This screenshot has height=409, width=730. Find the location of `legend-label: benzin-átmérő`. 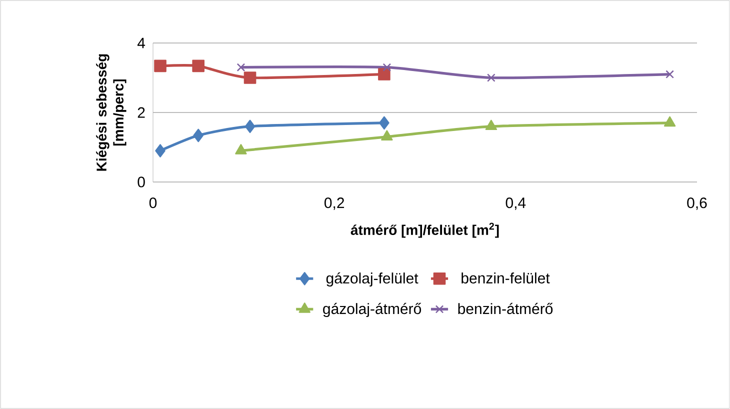

legend-label: benzin-átmérő is located at coordinates (505, 308).